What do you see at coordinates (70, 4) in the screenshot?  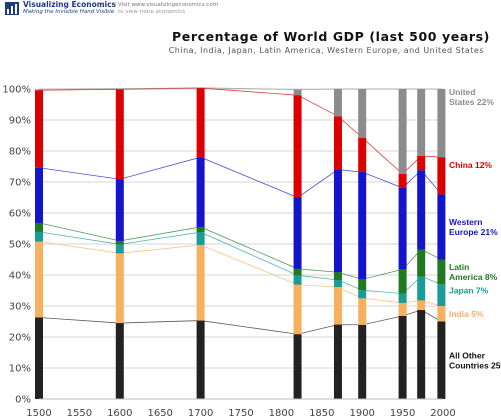 I see `brand-name: Visualizing Economics` at bounding box center [70, 4].